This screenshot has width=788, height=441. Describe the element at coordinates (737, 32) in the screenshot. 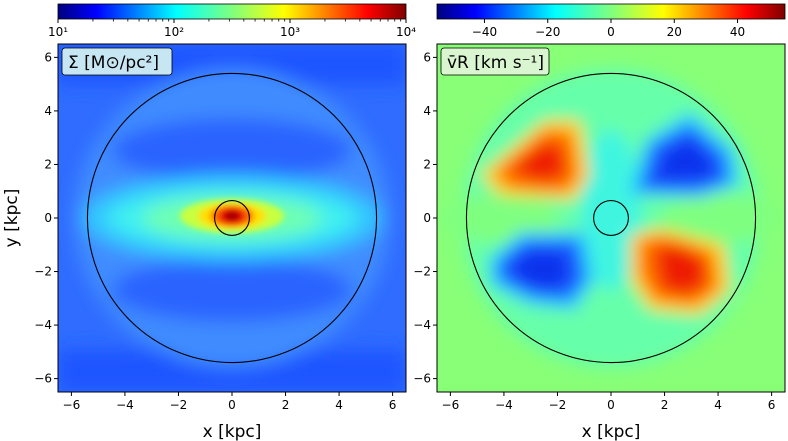

I see `velocity-colorbar-tick-label: 40` at that location.